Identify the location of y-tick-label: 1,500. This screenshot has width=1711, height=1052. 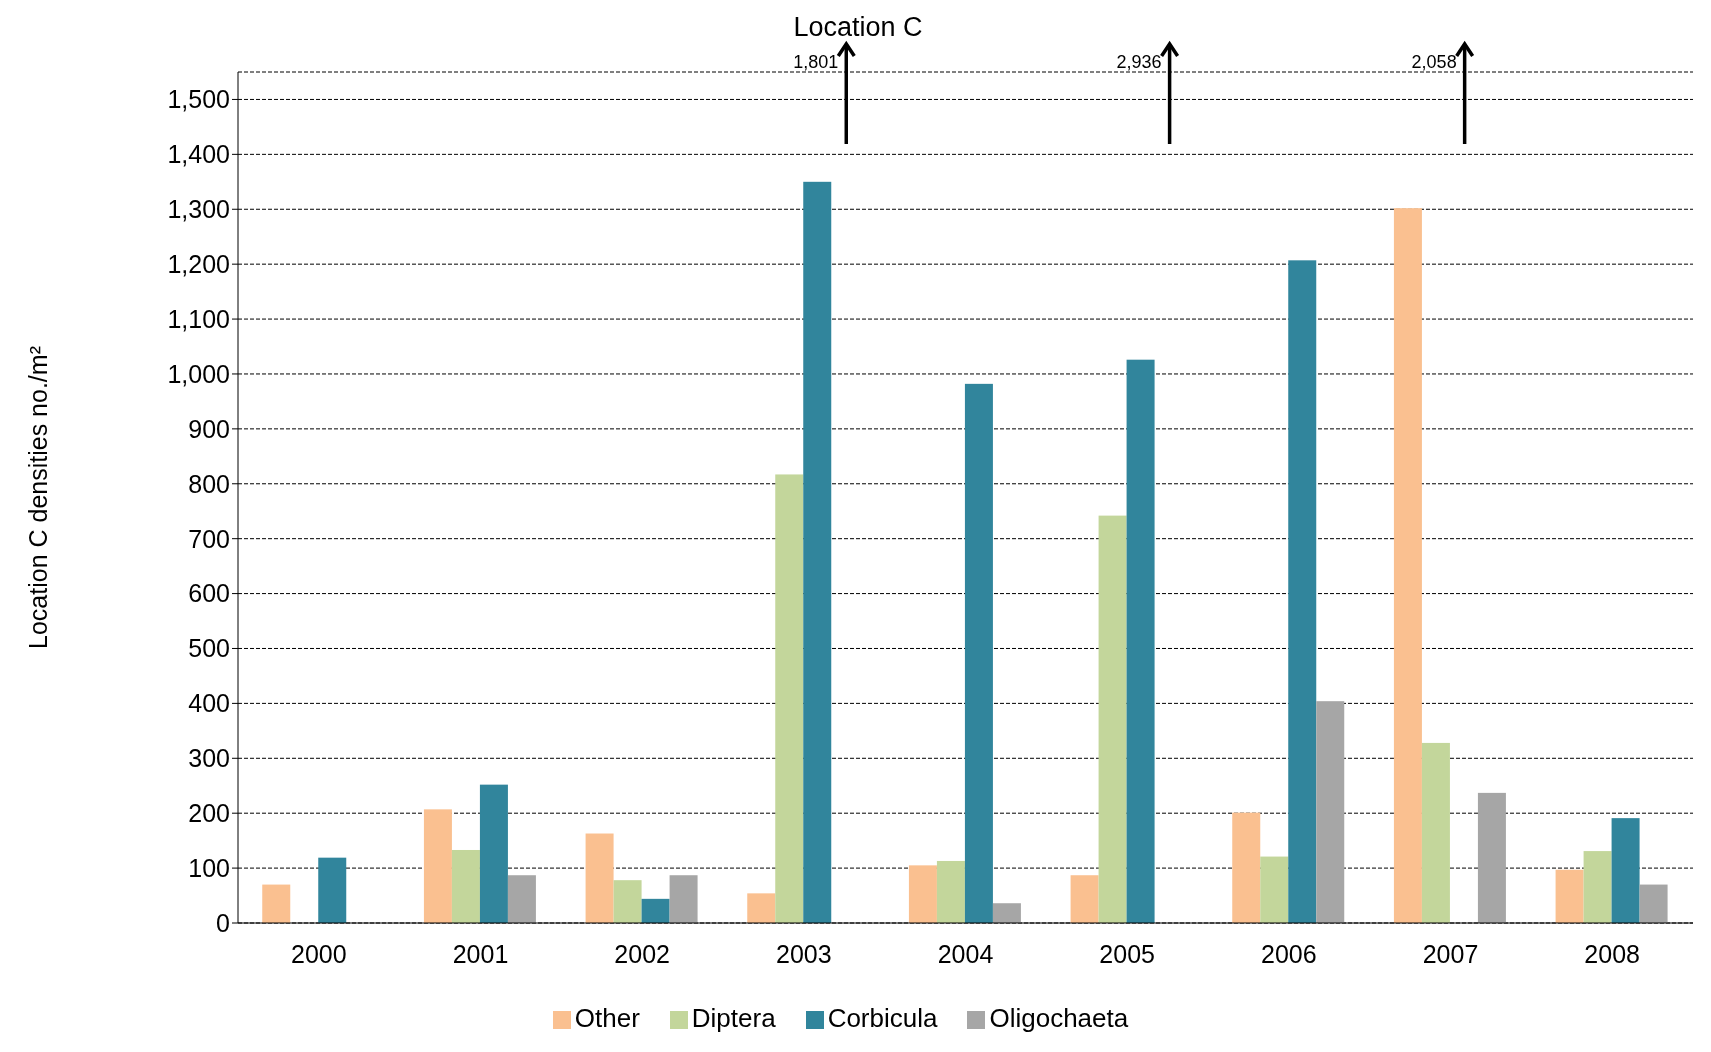
(198, 99).